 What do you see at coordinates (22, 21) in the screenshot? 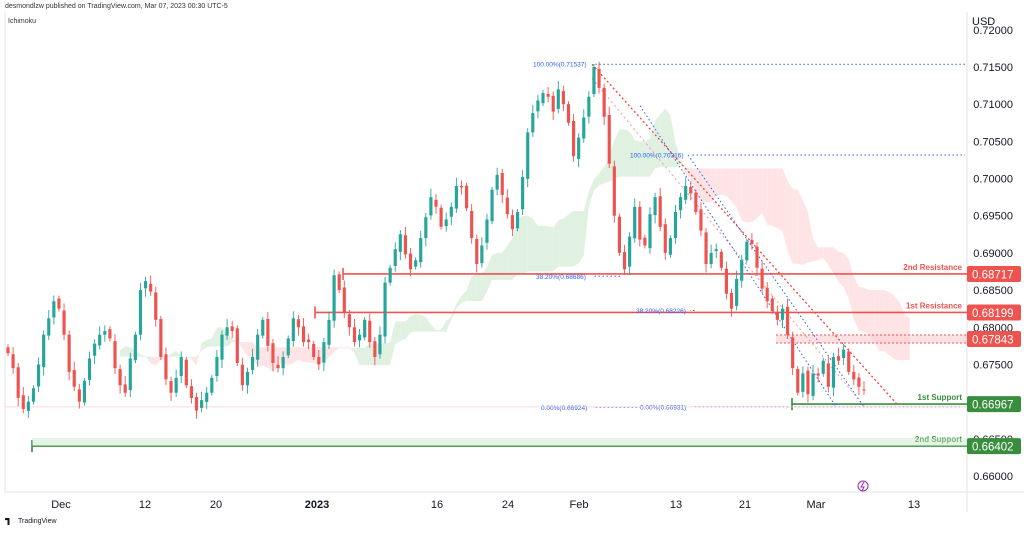
I see `indicator-label-ichimoku: Ichimoku` at bounding box center [22, 21].